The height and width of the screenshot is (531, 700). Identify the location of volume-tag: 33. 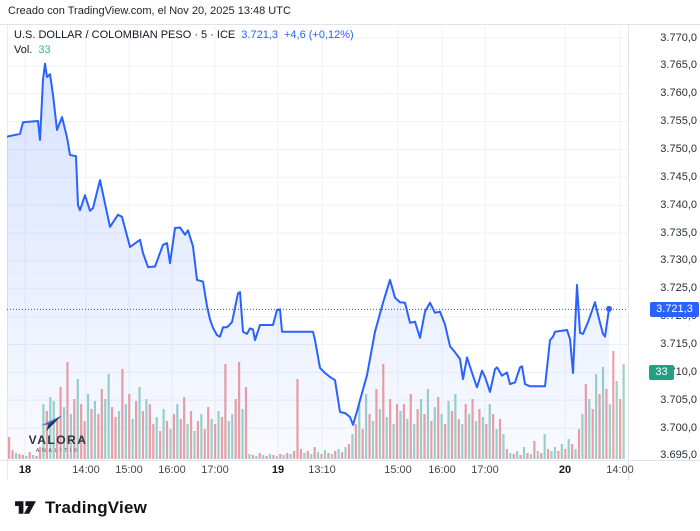
(661, 372).